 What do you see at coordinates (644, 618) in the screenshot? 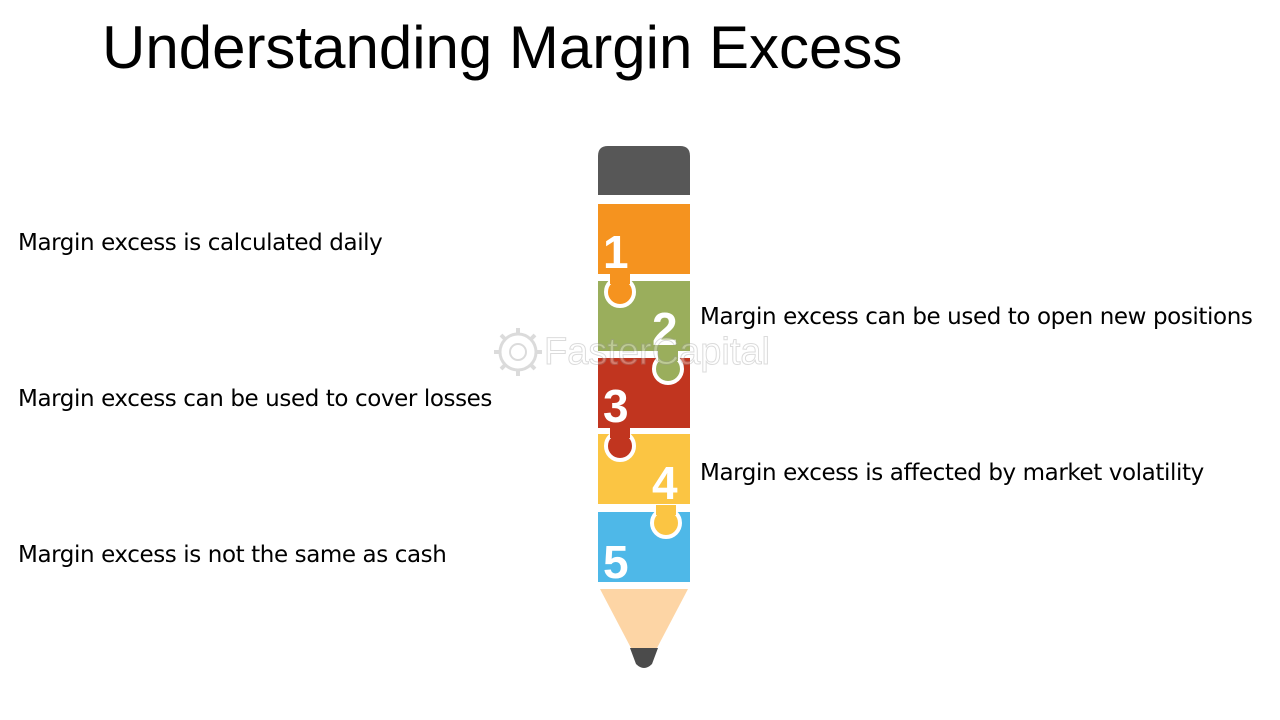
I see `pencil-wood-tip` at bounding box center [644, 618].